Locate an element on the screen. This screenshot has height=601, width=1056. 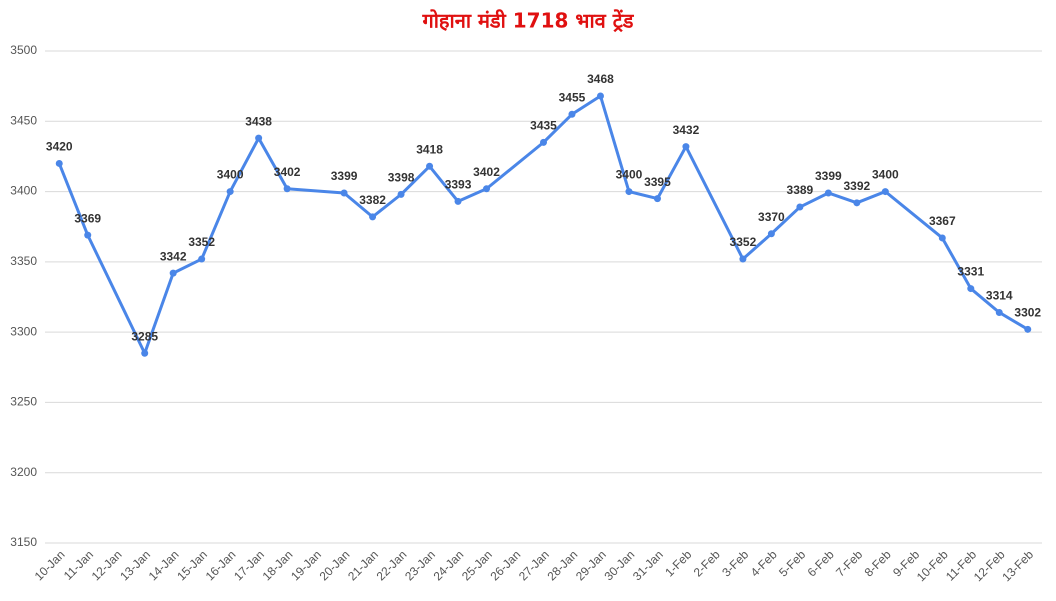
x-tick-label: 27-Jan is located at coordinates (534, 565).